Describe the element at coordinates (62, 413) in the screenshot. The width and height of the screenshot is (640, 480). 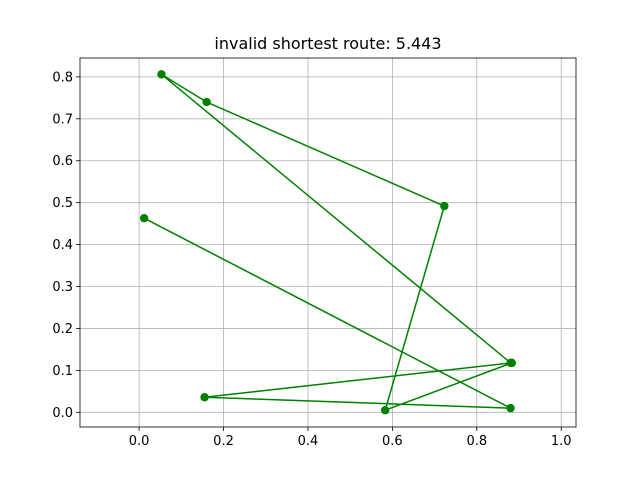
I see `y-tick-label: 0.0` at that location.